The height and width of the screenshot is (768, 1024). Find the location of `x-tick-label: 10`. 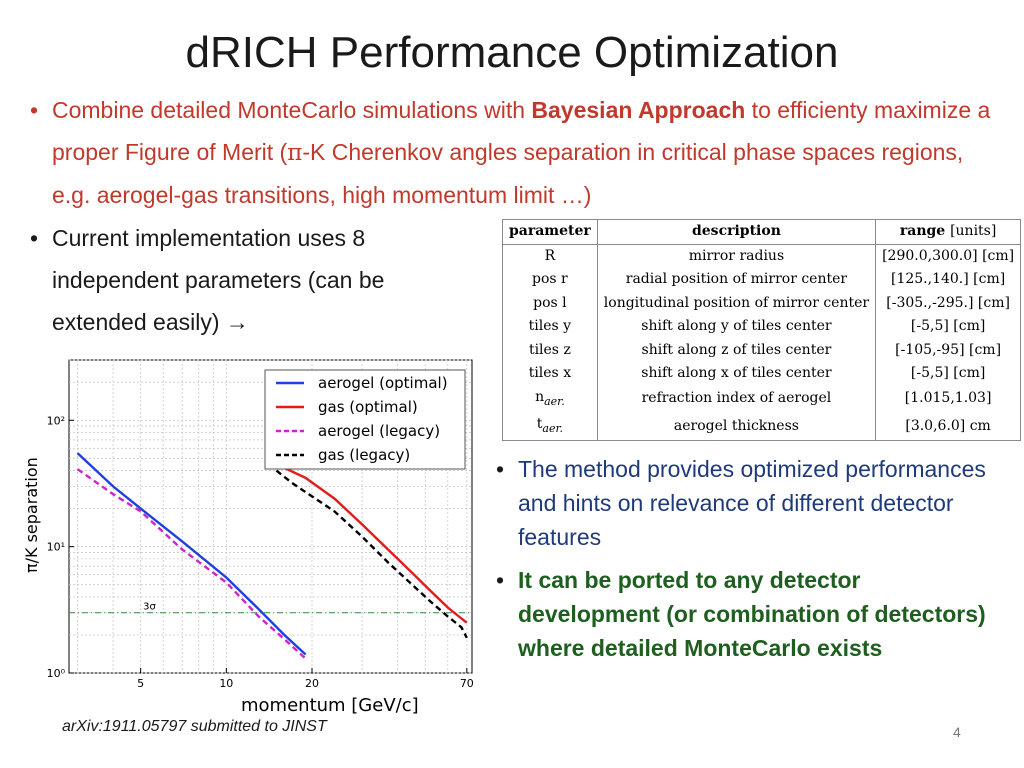

x-tick-label: 10 is located at coordinates (226, 683).